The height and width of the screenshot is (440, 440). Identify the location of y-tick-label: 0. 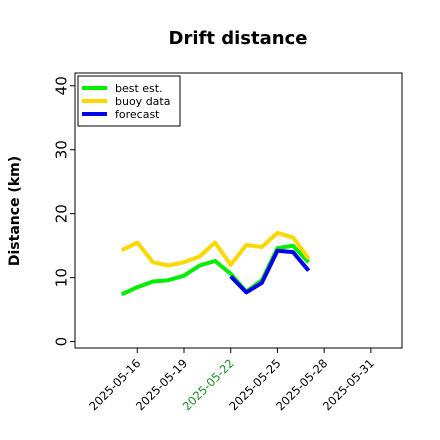
(61, 342).